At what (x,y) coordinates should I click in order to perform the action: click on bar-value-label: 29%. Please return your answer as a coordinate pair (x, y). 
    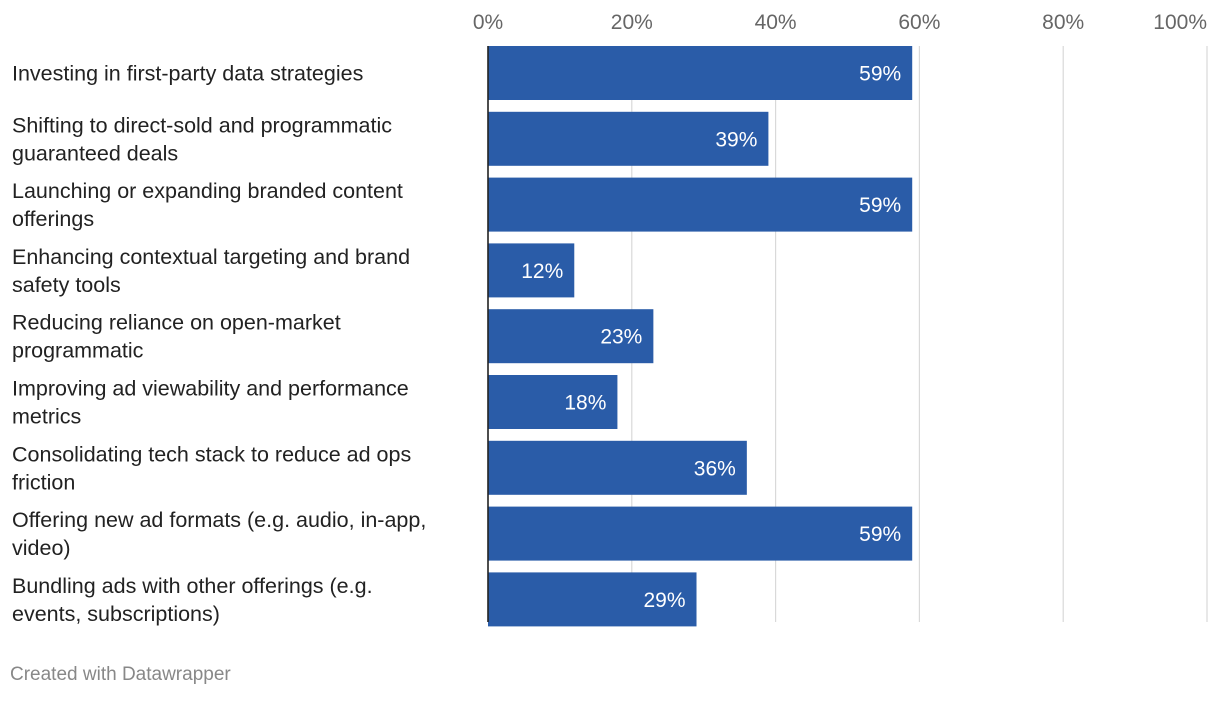
    Looking at the image, I should click on (664, 600).